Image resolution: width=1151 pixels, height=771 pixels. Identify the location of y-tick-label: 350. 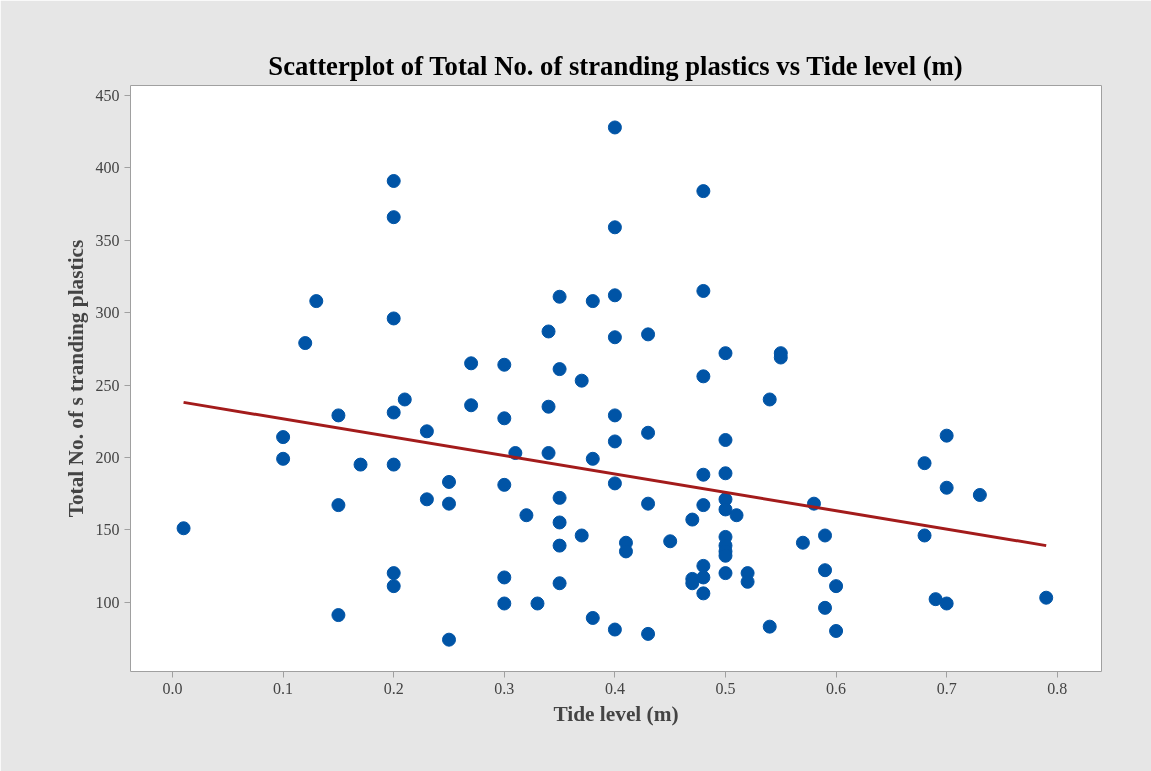
(107, 240).